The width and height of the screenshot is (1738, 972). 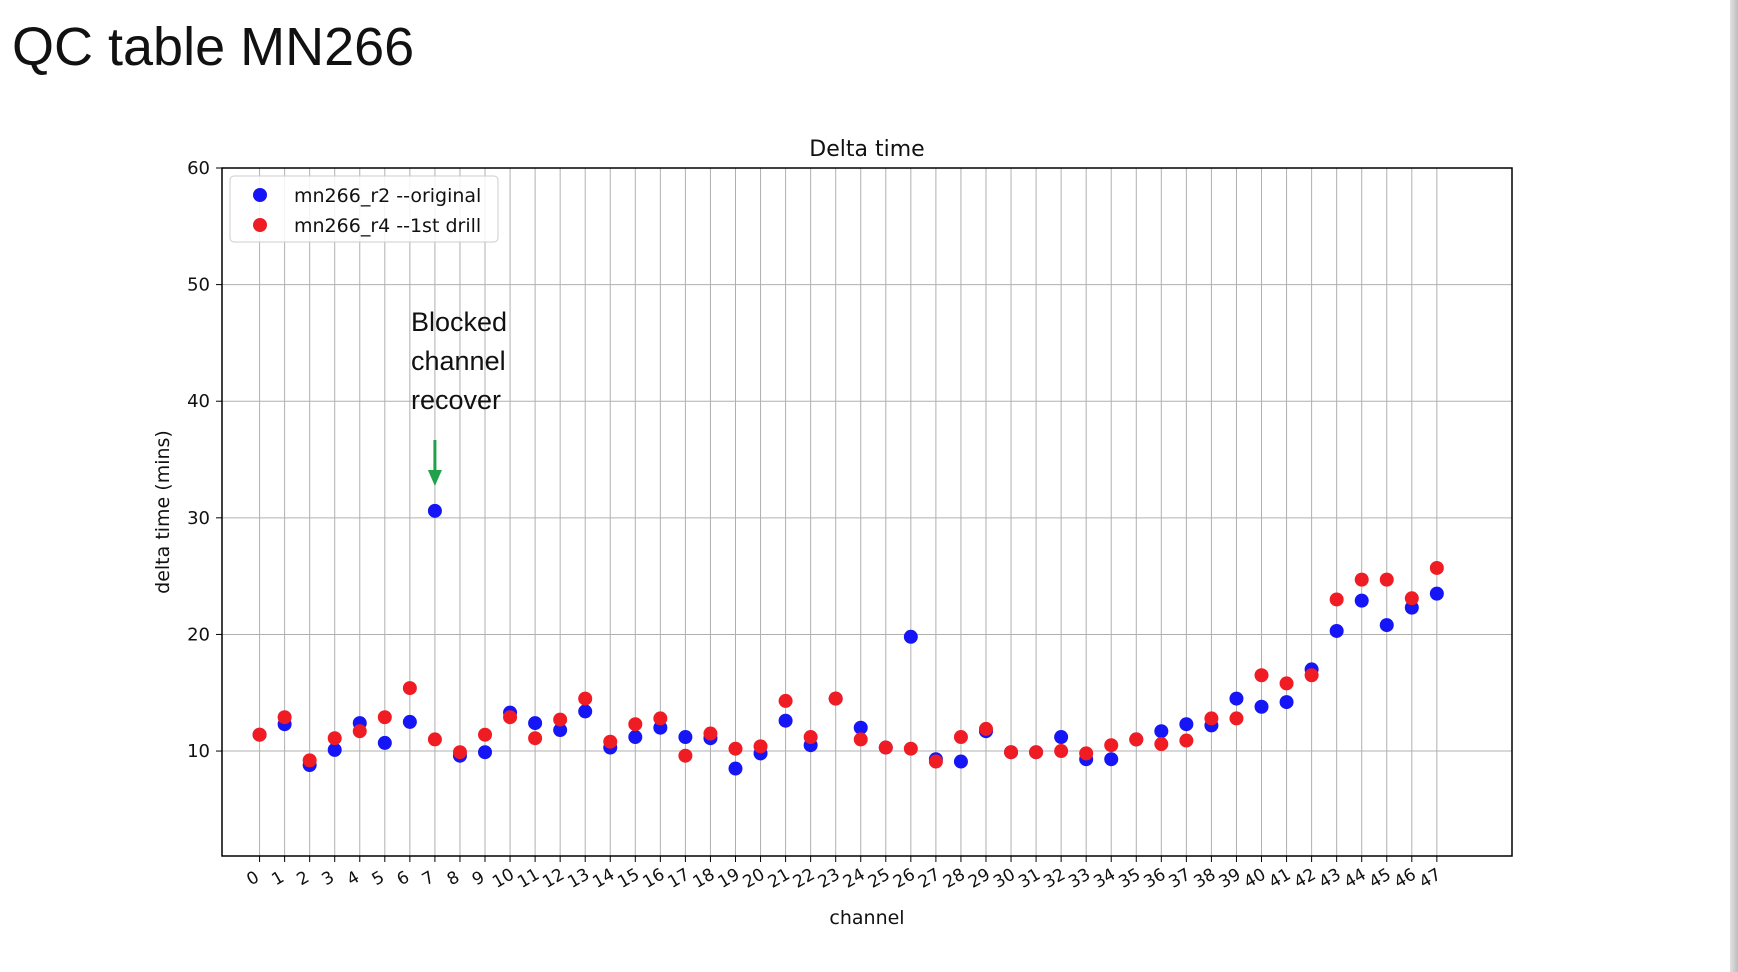 I want to click on data-point-s1-ch7, so click(x=434, y=739).